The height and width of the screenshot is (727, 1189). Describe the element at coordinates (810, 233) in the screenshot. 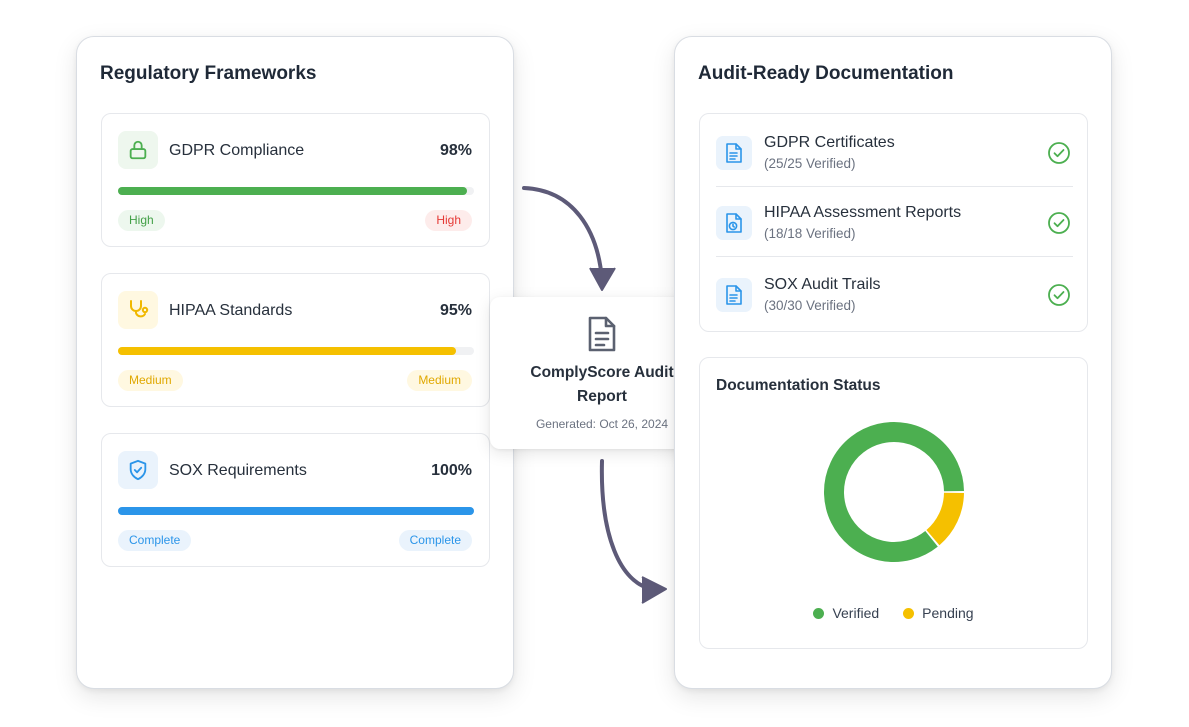

I see `doc-count: (18/18 Verified)` at that location.